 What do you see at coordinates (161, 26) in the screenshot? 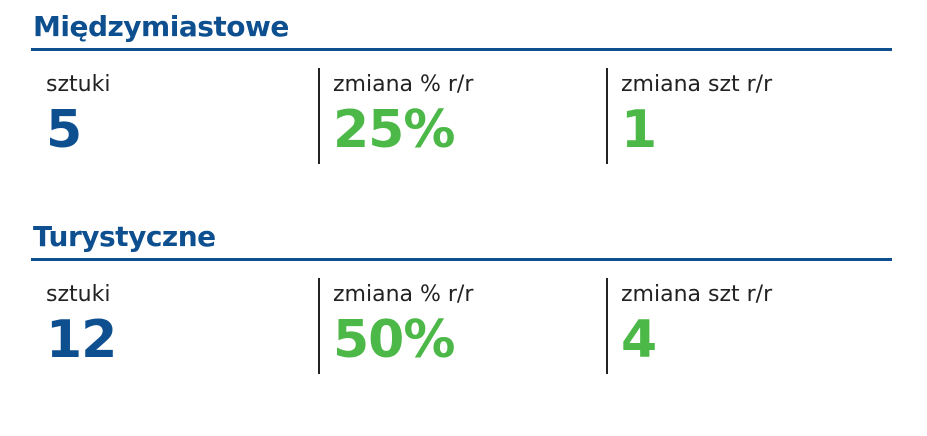
I see `section-title: Międzymiastowe` at bounding box center [161, 26].